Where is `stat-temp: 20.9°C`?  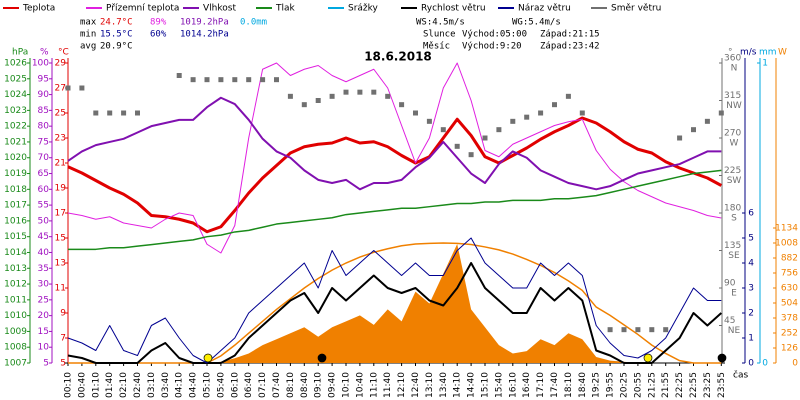 stat-temp: 20.9°C is located at coordinates (116, 47).